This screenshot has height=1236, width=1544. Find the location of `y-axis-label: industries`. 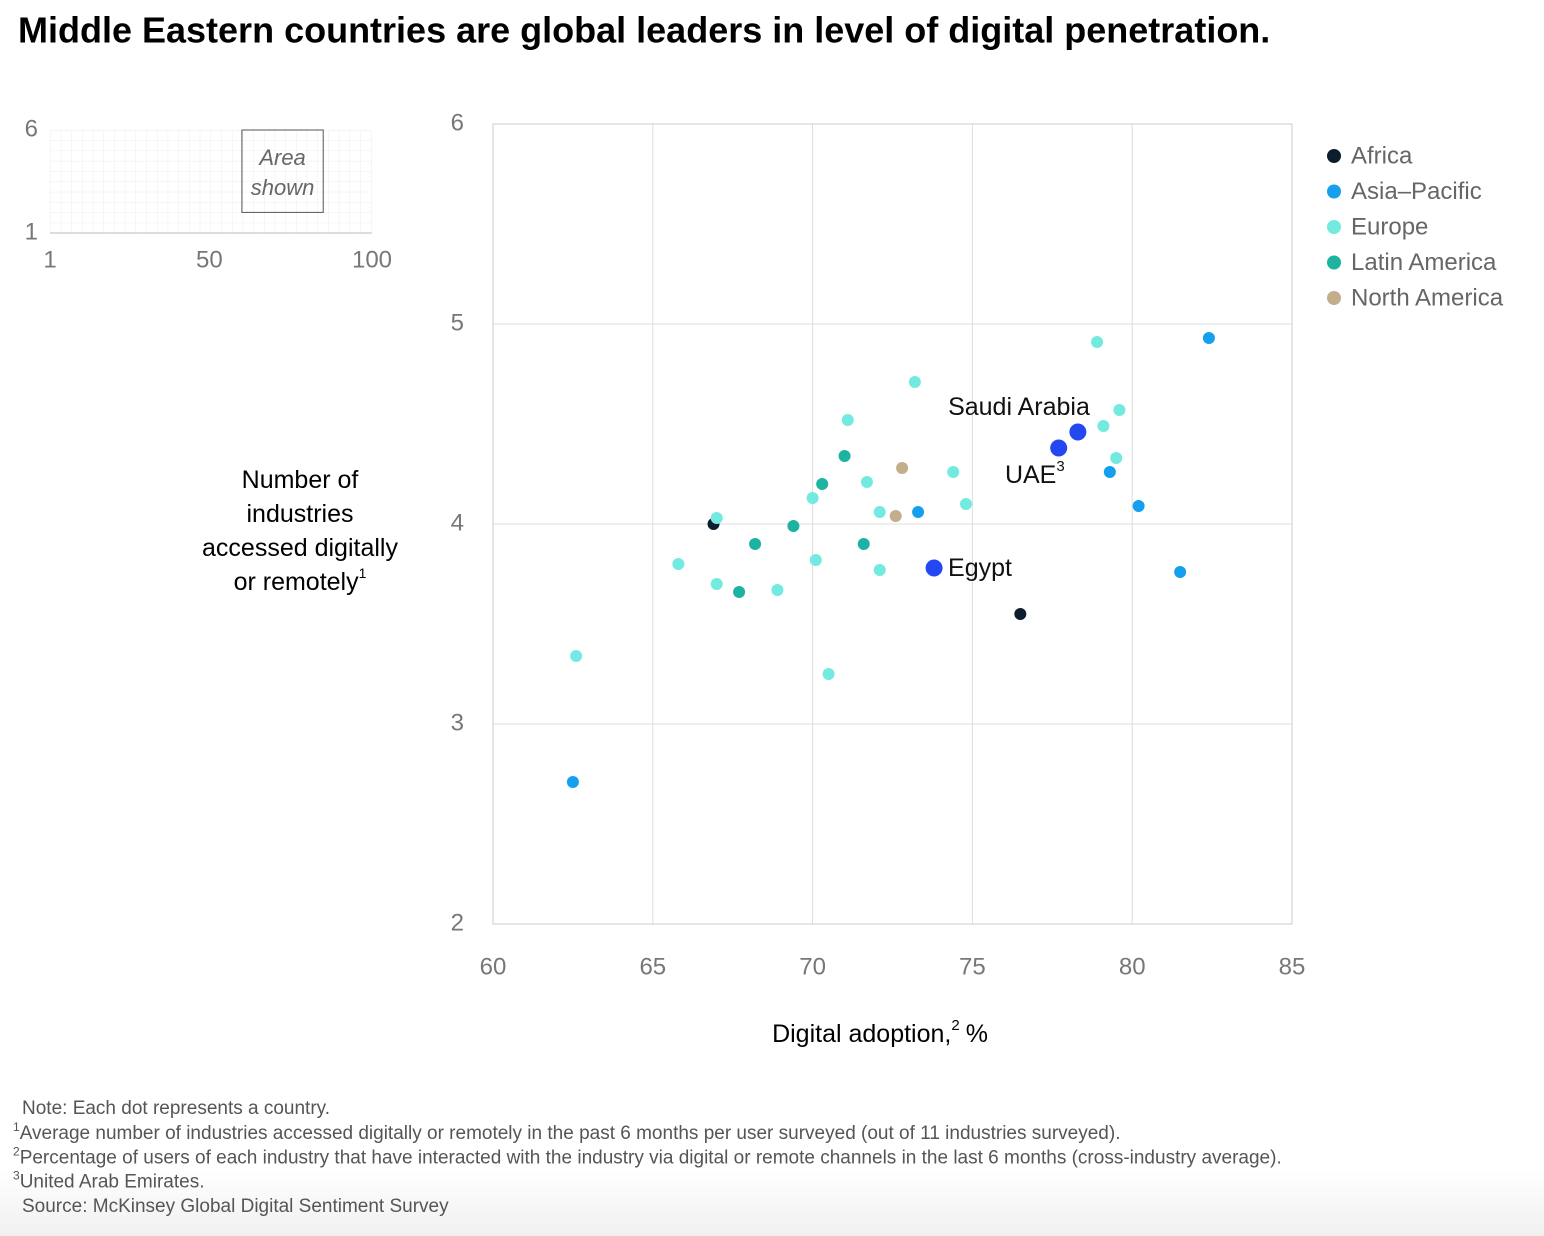

y-axis-label: industries is located at coordinates (300, 514).